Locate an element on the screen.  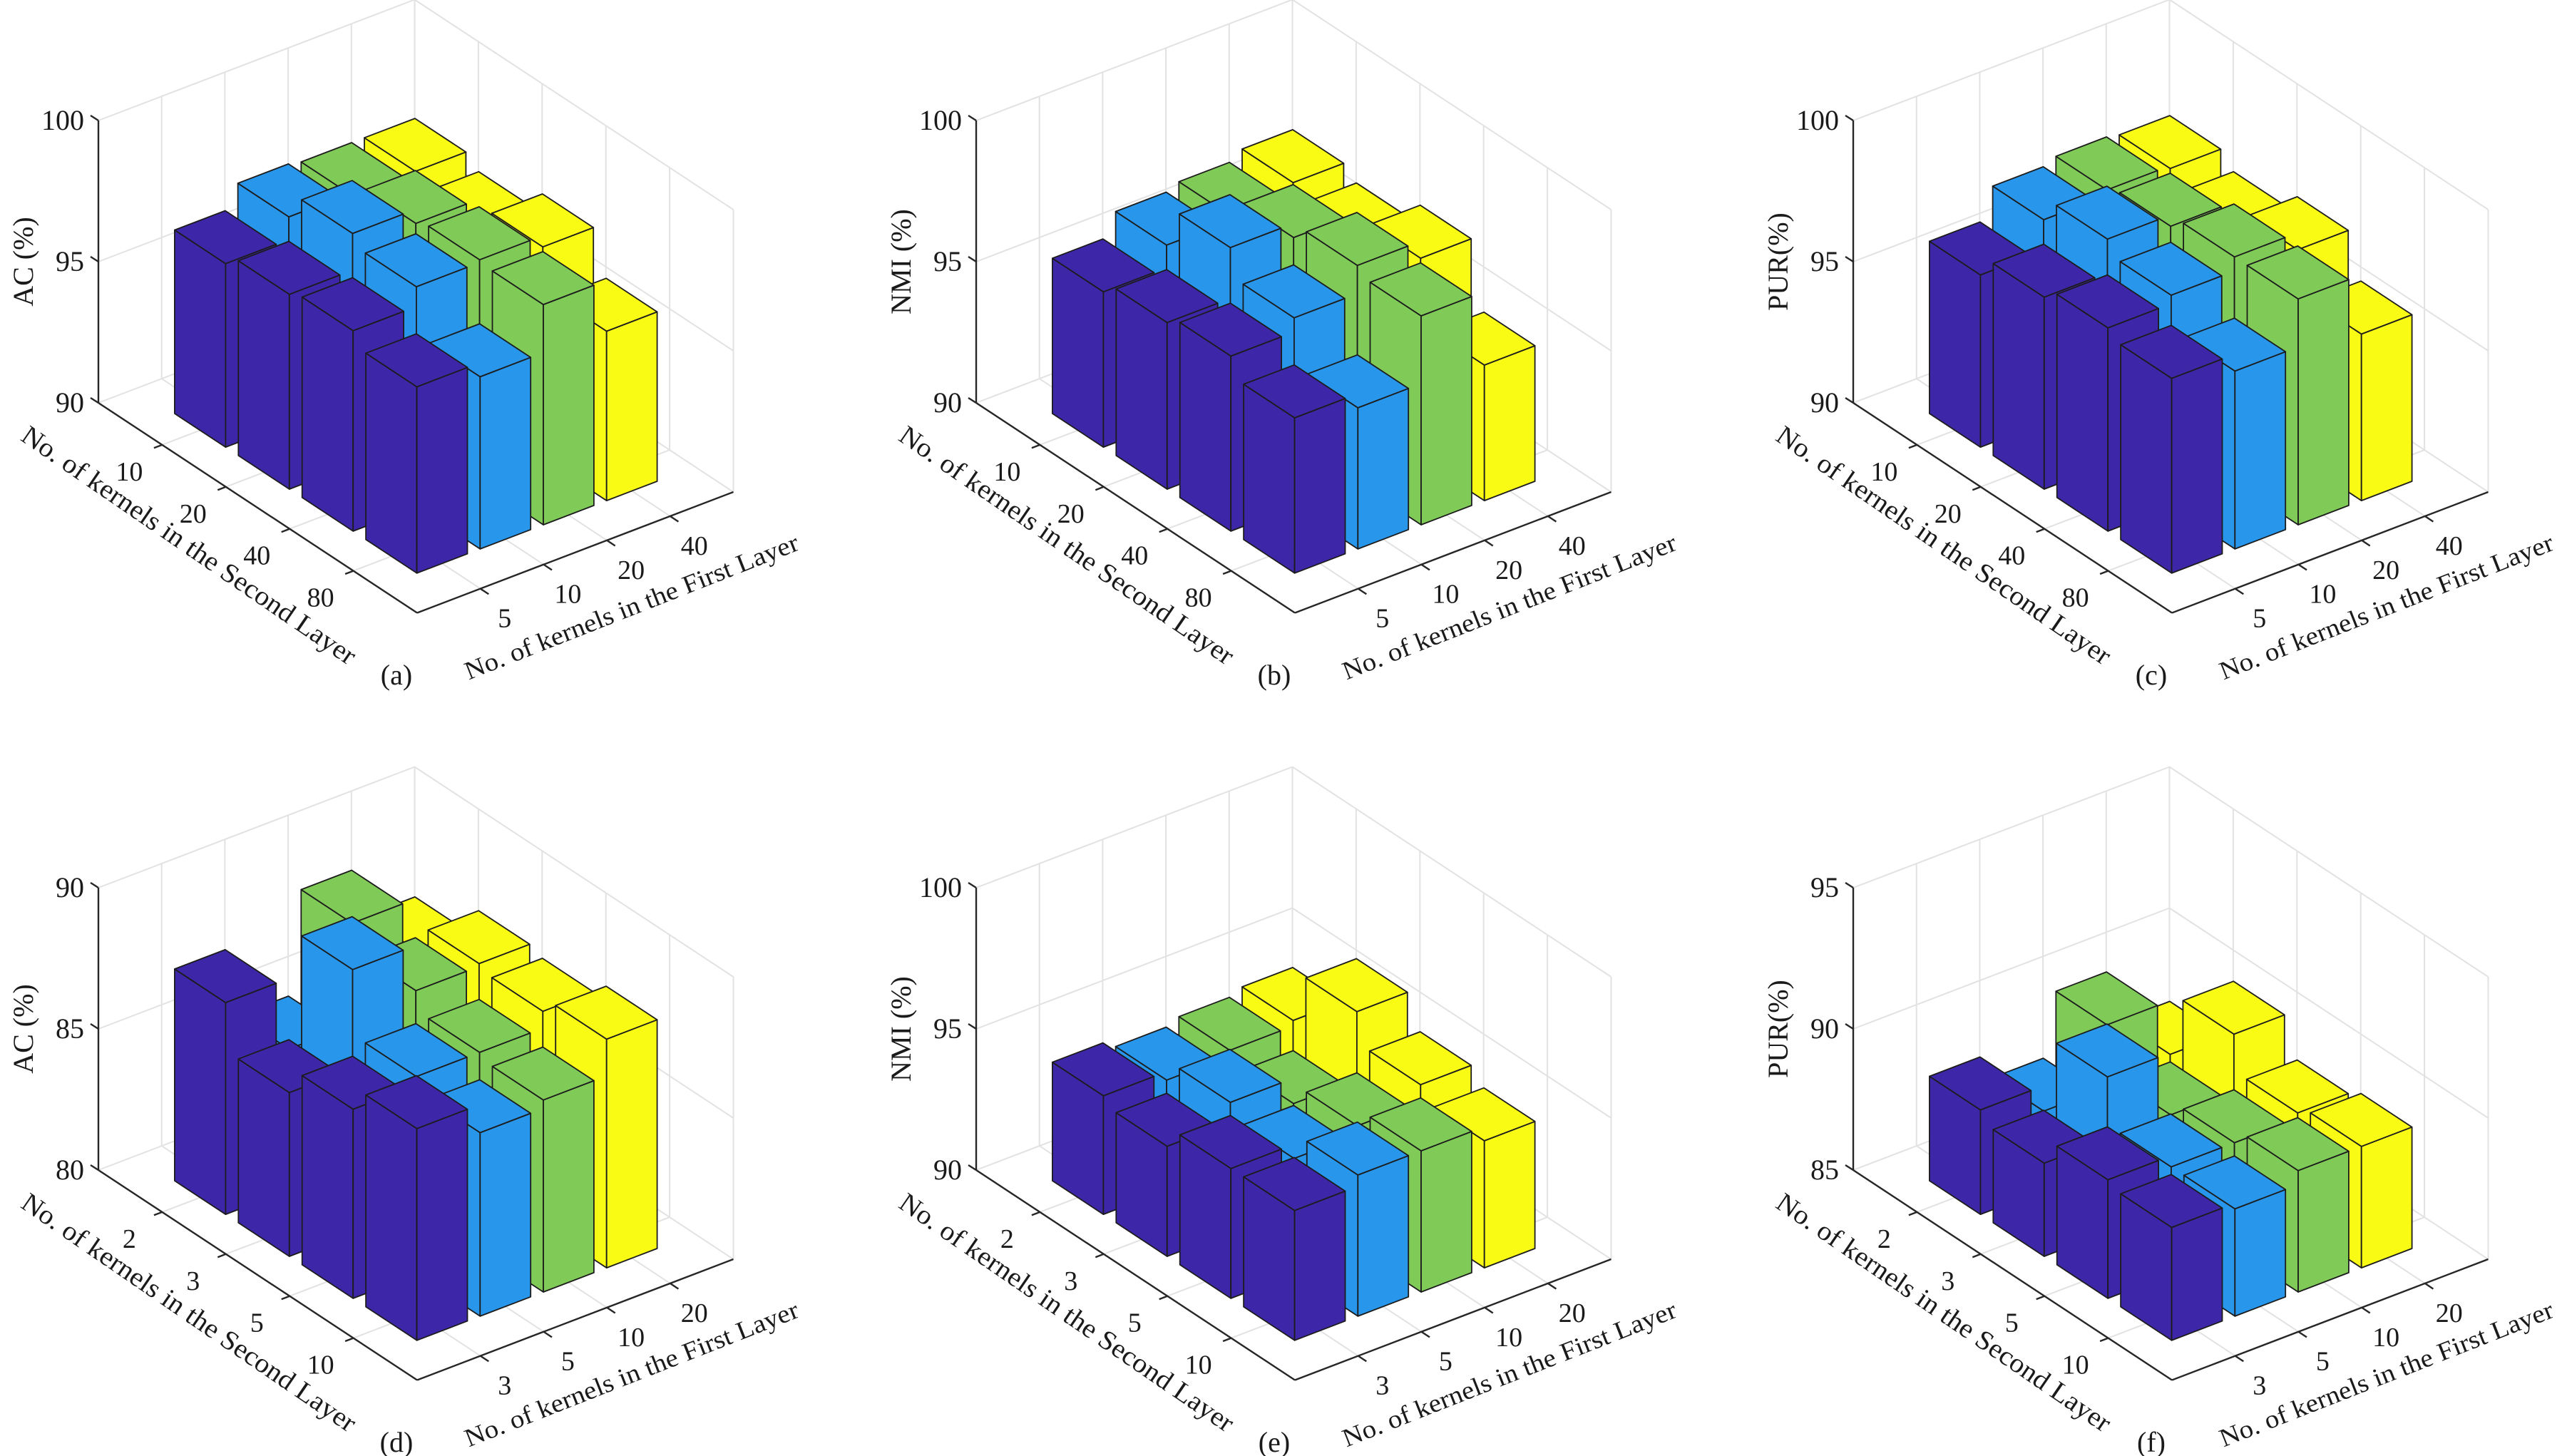
bars is located at coordinates (415, 346).